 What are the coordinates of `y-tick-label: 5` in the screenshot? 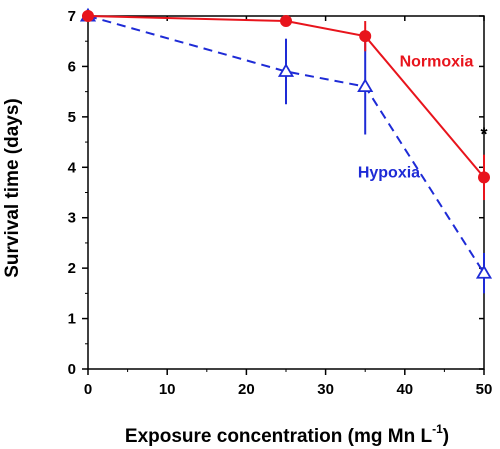 It's located at (72, 117).